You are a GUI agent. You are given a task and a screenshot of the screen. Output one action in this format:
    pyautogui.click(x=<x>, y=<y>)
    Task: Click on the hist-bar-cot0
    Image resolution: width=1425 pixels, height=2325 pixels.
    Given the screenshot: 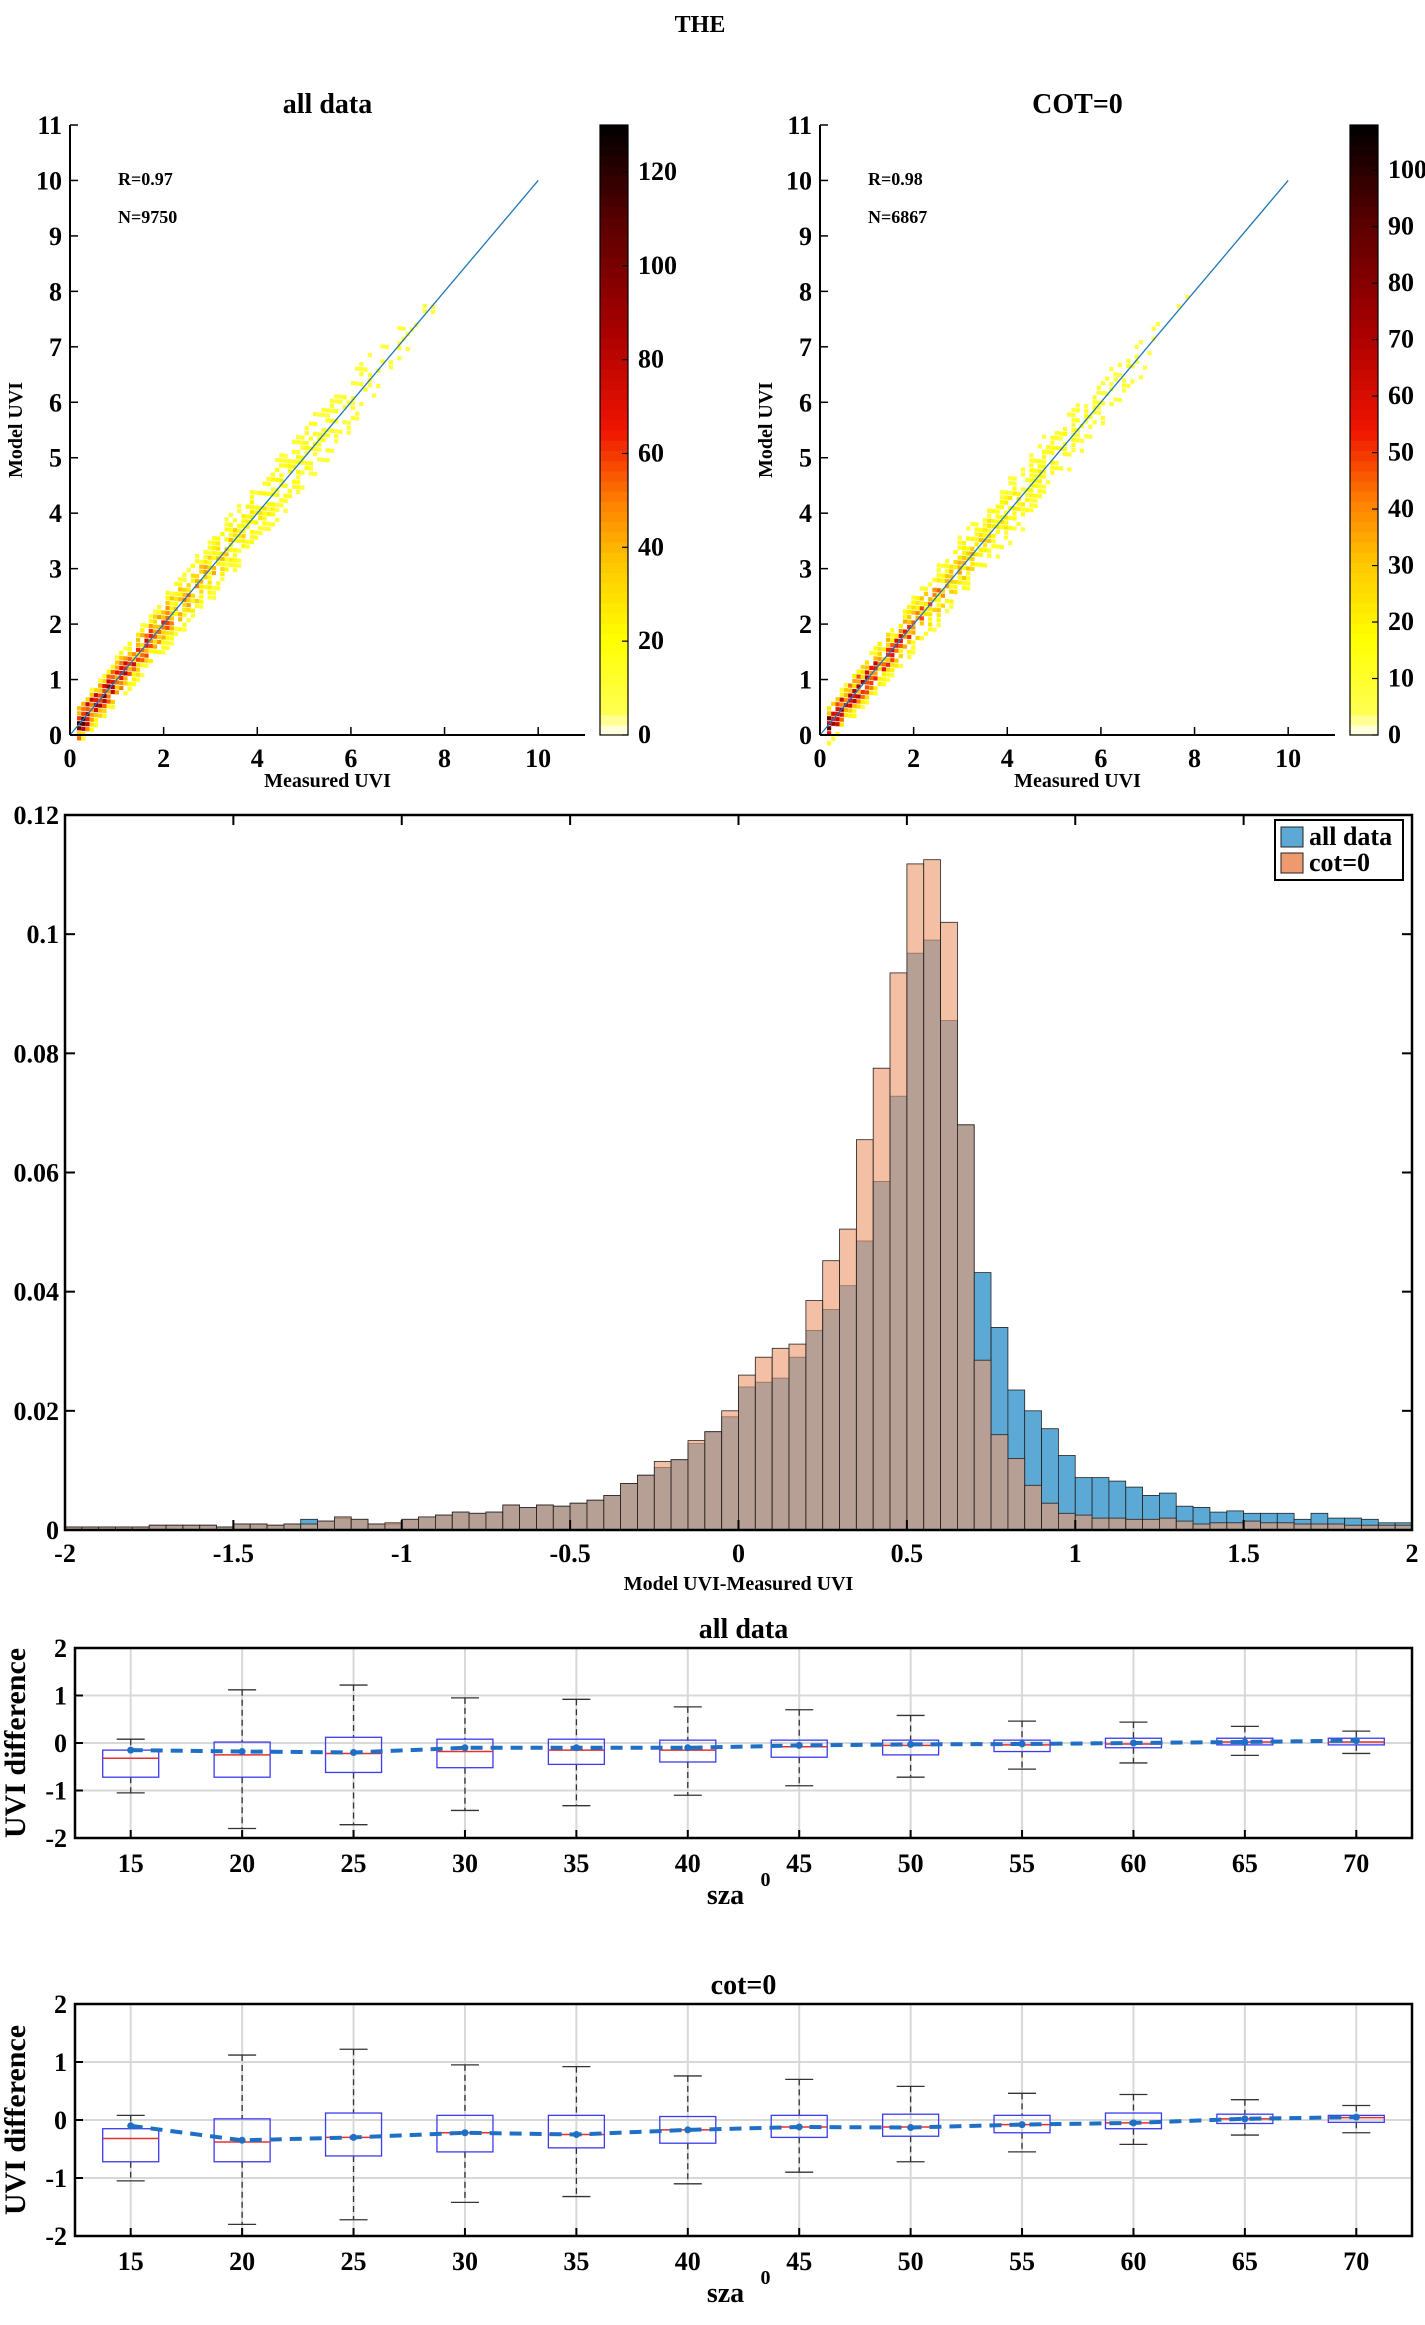 What is the action you would take?
    pyautogui.click(x=494, y=1521)
    